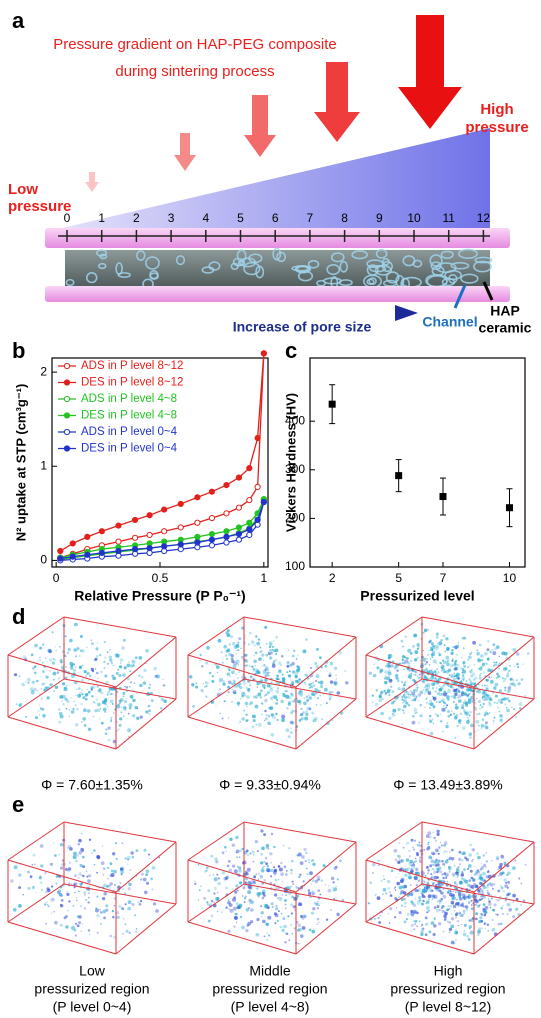 Image resolution: width=541 pixels, height=1018 pixels. Describe the element at coordinates (496, 127) in the screenshot. I see `high-pressure-label: pressure` at that location.